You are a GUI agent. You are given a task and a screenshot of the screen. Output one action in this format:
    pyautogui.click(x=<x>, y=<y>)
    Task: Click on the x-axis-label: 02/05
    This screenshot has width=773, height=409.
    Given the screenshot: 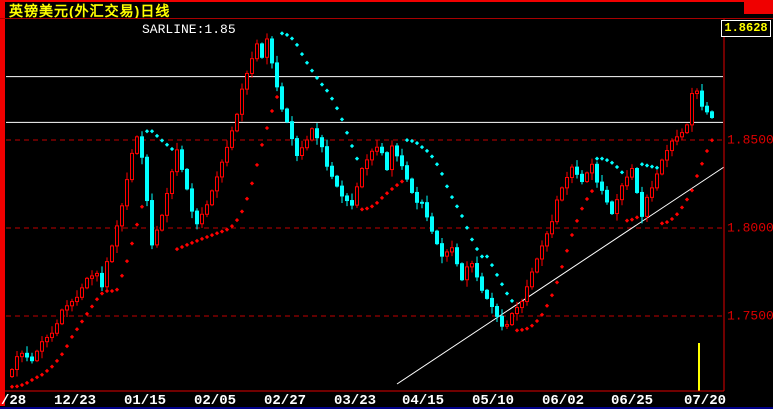 What is the action you would take?
    pyautogui.click(x=215, y=401)
    